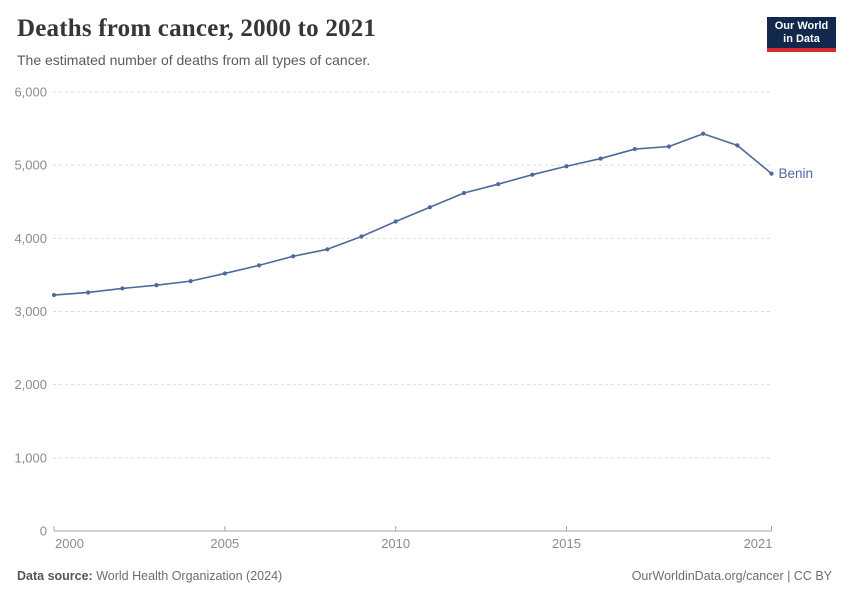  I want to click on y-tick-label: 5,000, so click(30, 165).